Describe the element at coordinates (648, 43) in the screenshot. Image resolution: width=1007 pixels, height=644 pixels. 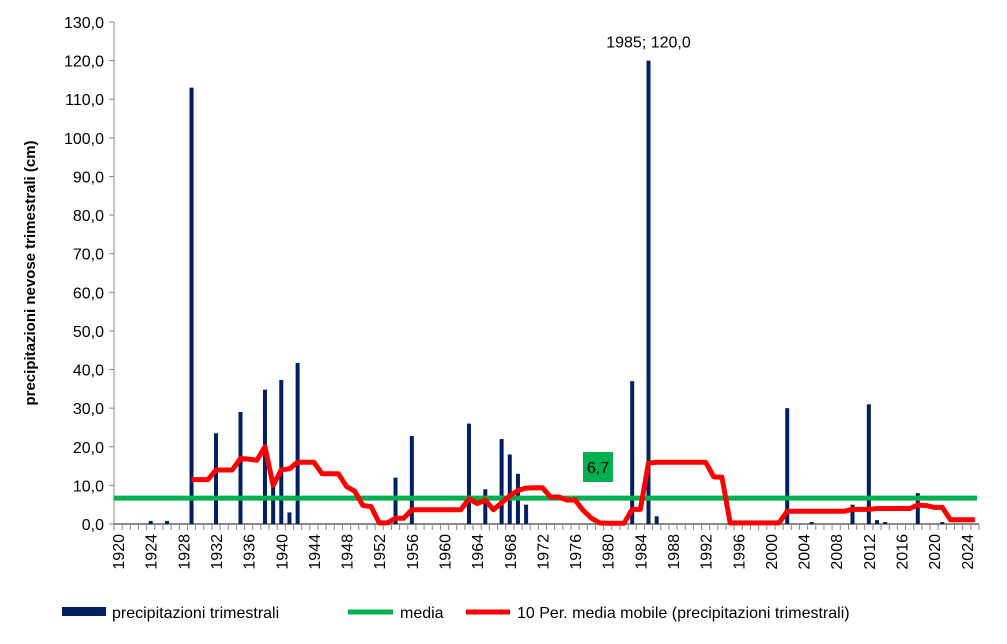
I see `peak-data-label: 1985; 120,0` at that location.